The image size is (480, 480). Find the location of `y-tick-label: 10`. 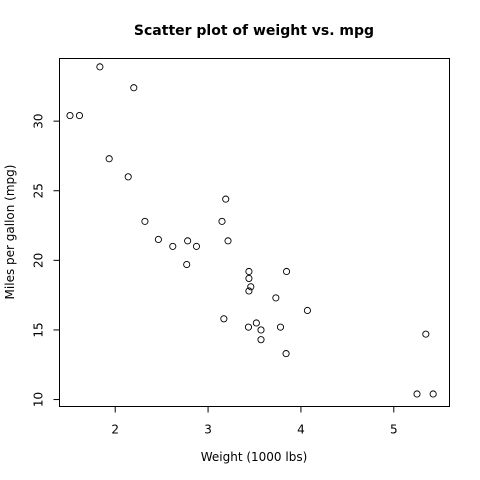

y-tick-label: 10 is located at coordinates (39, 399).